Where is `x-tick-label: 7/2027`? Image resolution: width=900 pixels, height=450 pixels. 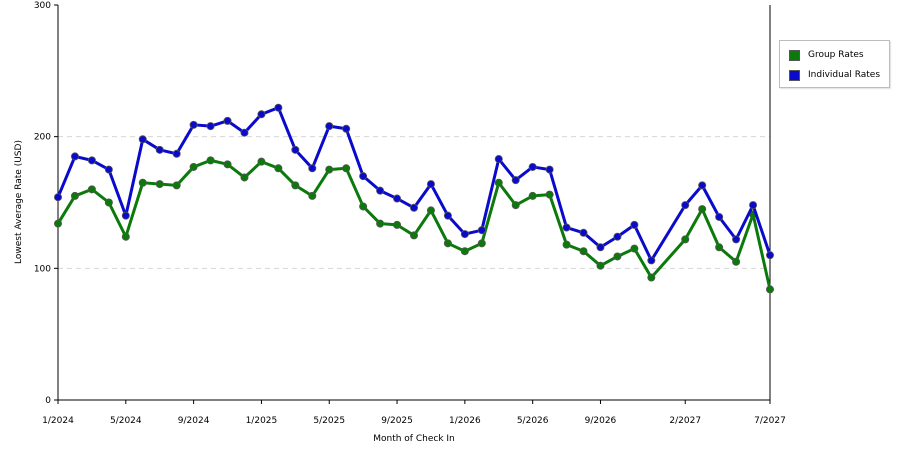 x-tick-label: 7/2027 is located at coordinates (770, 421).